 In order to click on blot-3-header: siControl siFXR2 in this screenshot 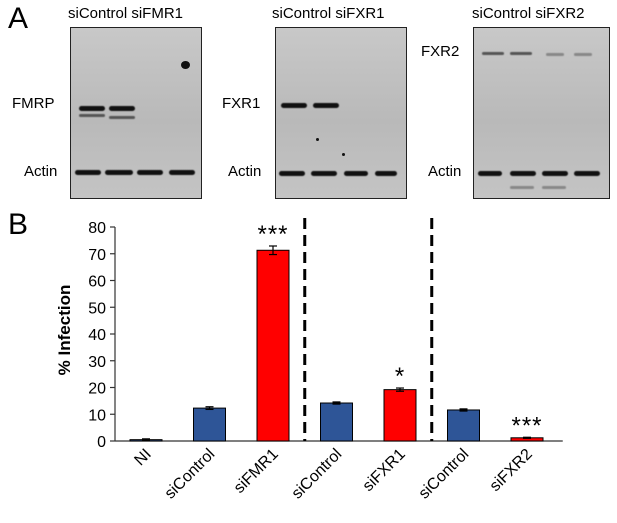, I will do `click(528, 13)`.